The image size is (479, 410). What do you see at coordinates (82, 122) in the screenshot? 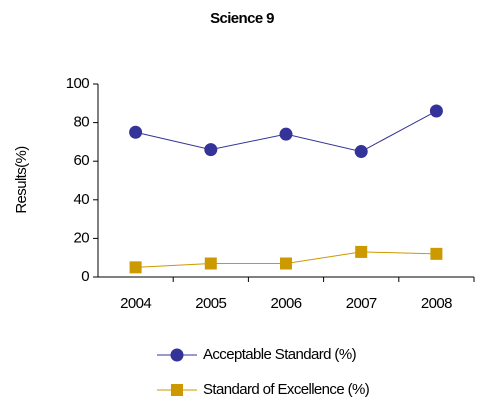
I see `y-tick-label: 80` at bounding box center [82, 122].